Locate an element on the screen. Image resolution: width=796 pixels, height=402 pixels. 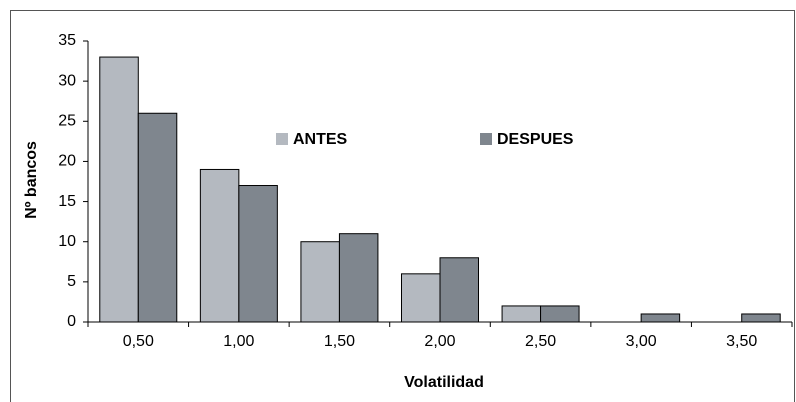
x-tick-label: 2,50 is located at coordinates (540, 341).